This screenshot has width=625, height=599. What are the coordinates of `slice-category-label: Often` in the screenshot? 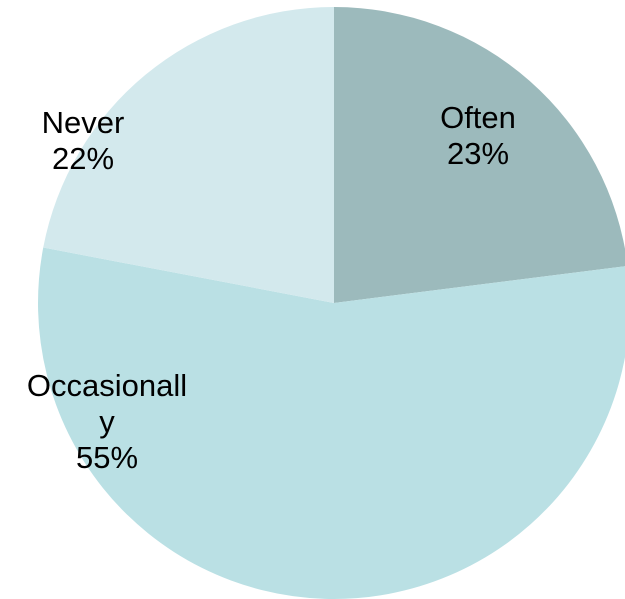 It's located at (478, 117).